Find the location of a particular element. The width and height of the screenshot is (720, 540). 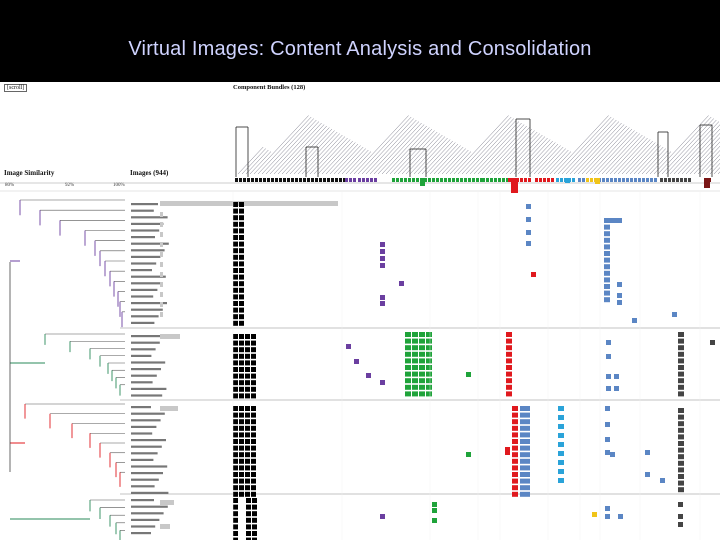

scroll-widget: [scroll] is located at coordinates (16, 88).